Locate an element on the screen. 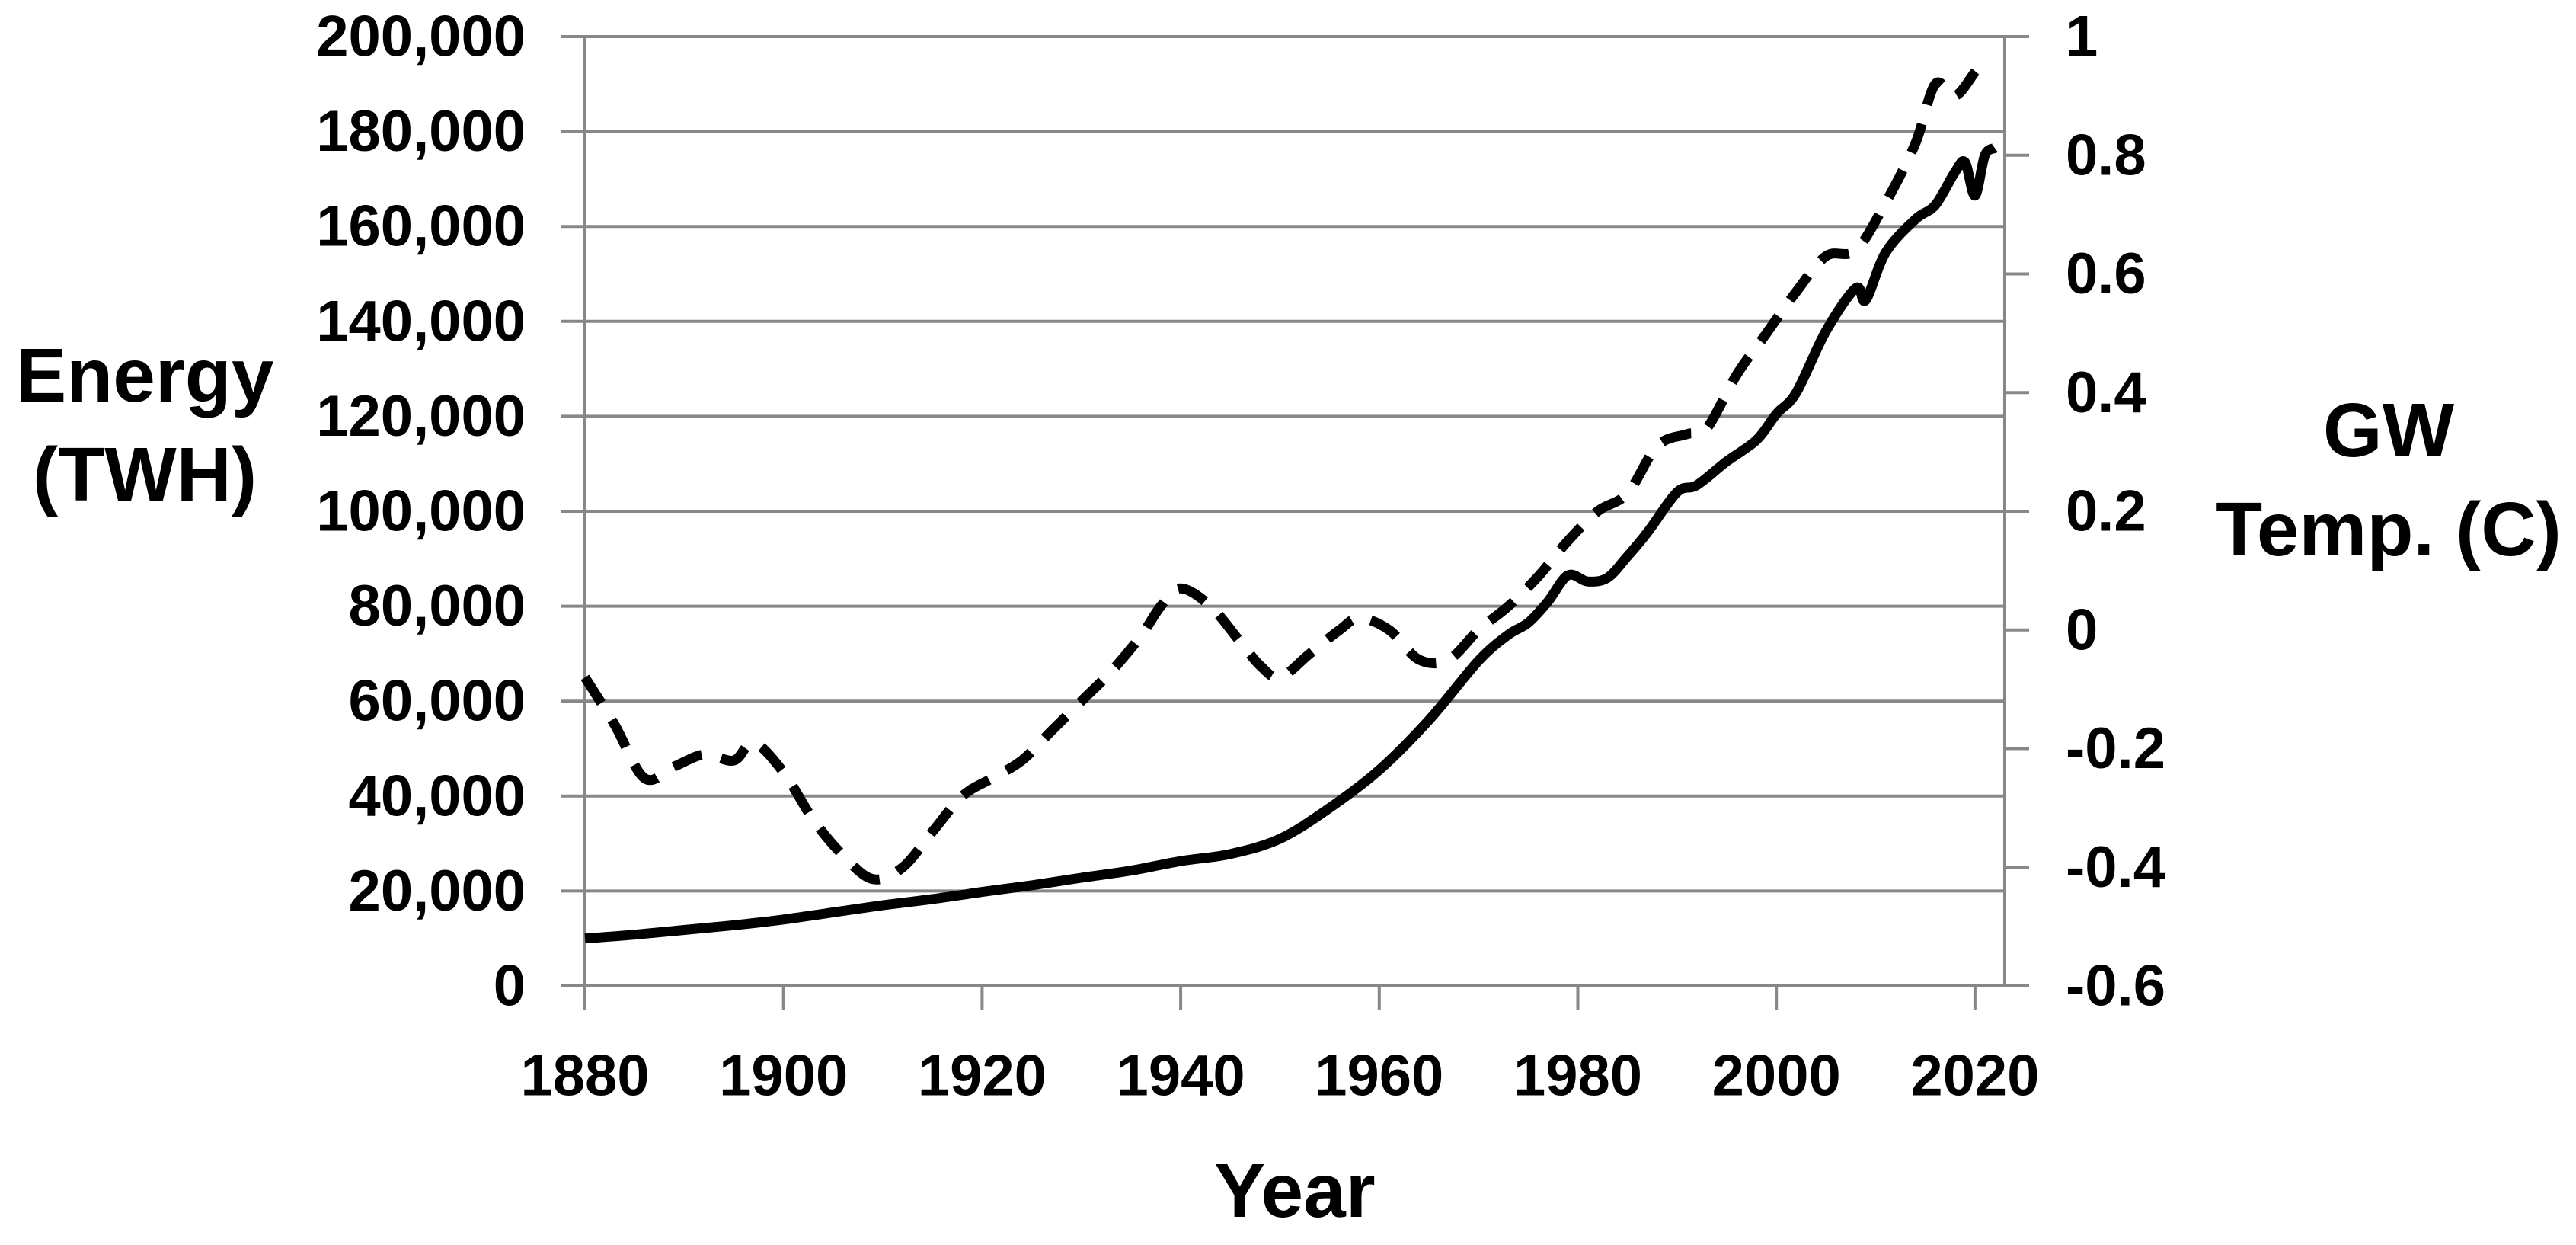 Image resolution: width=2576 pixels, height=1245 pixels. x-axis-tick-label: 2000 is located at coordinates (1777, 1076).